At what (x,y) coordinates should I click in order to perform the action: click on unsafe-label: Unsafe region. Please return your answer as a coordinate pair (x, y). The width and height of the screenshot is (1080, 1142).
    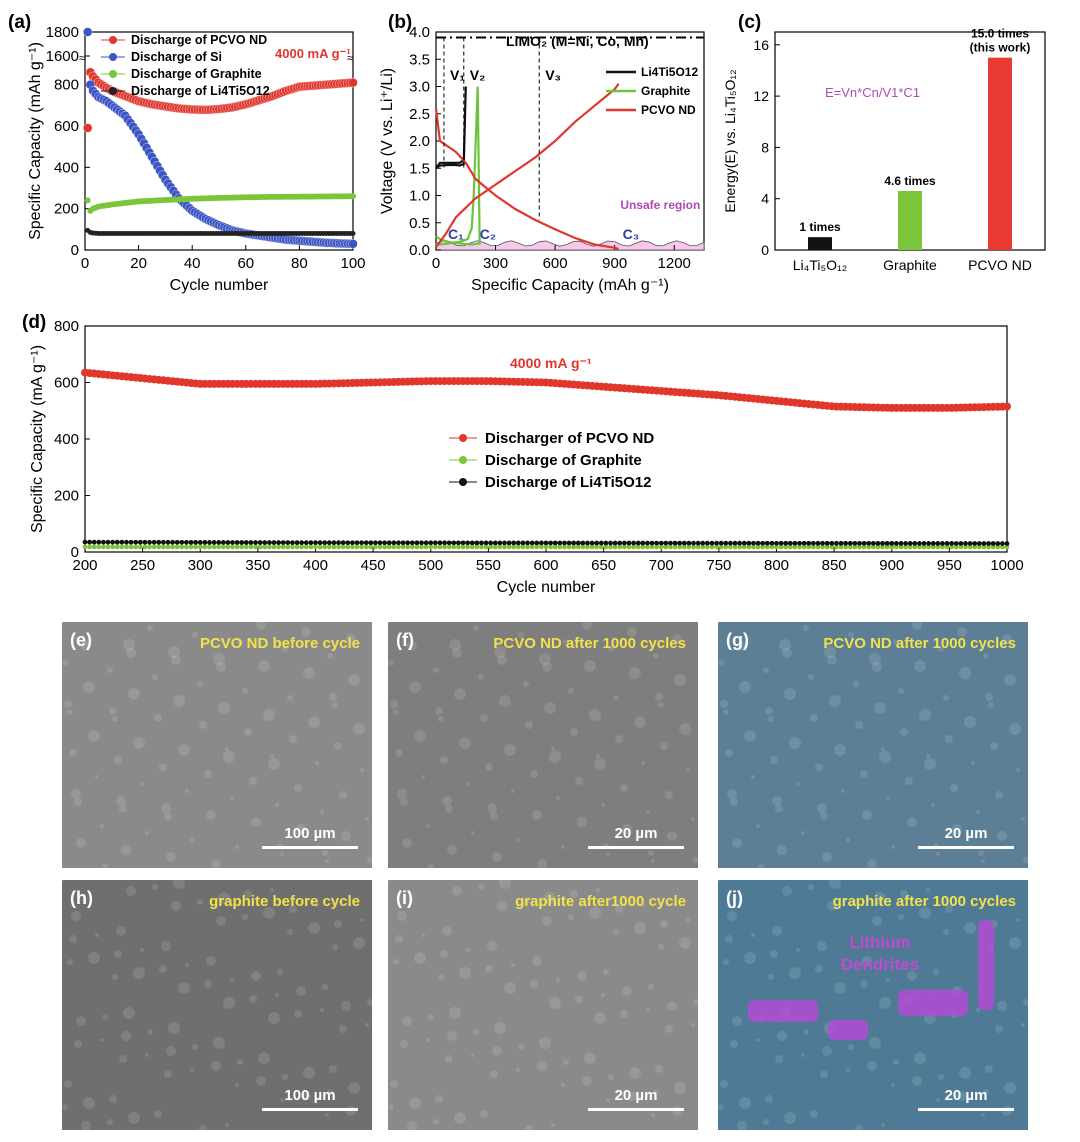
    Looking at the image, I should click on (660, 205).